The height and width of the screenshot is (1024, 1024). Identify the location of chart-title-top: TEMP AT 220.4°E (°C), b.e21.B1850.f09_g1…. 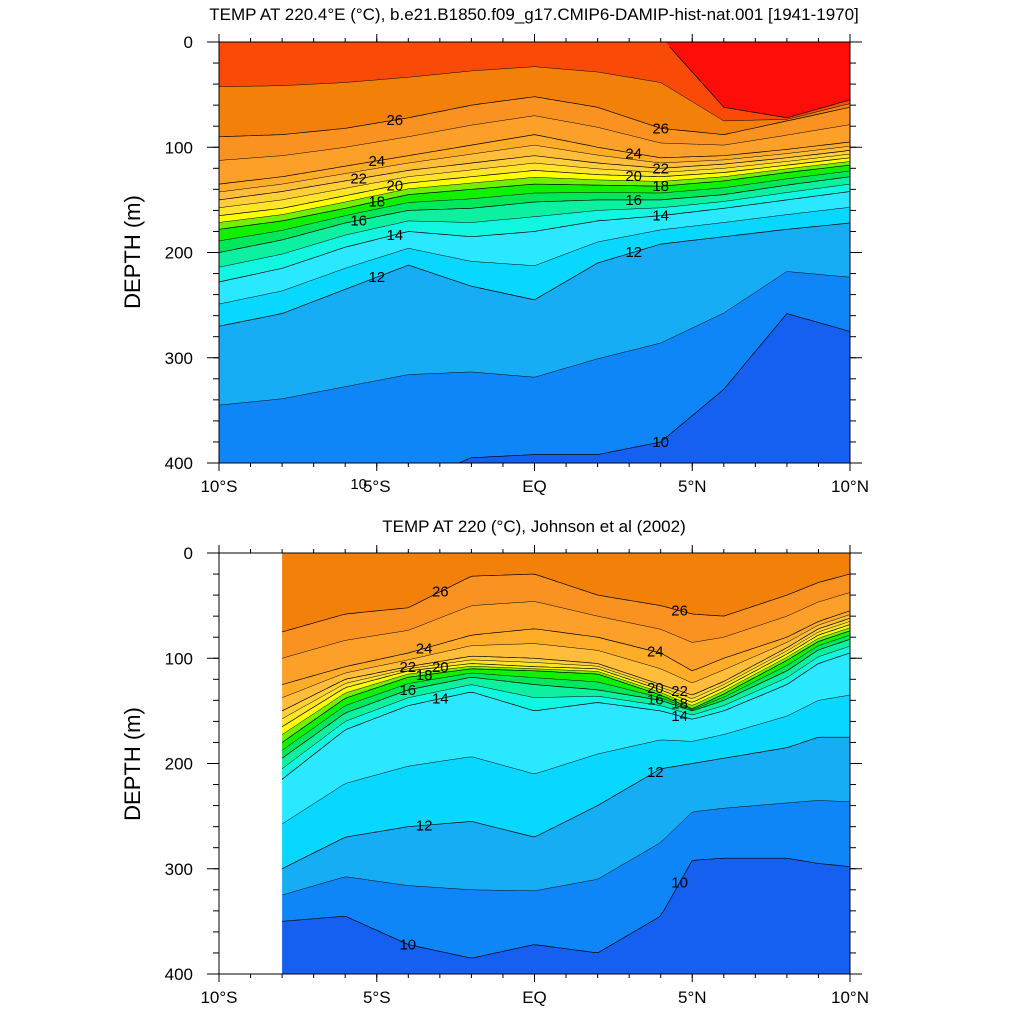
(534, 14).